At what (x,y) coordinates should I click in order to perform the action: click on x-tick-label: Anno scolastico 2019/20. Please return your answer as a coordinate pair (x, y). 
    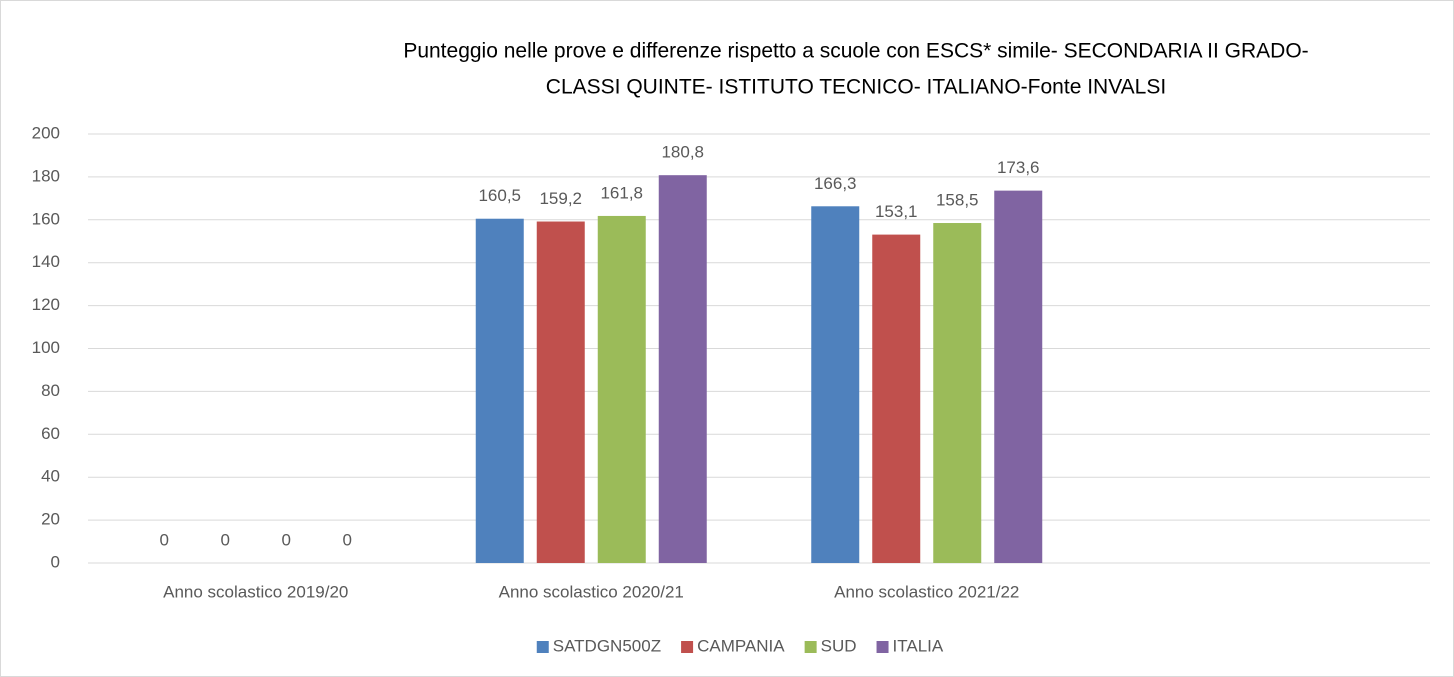
    Looking at the image, I should click on (255, 591).